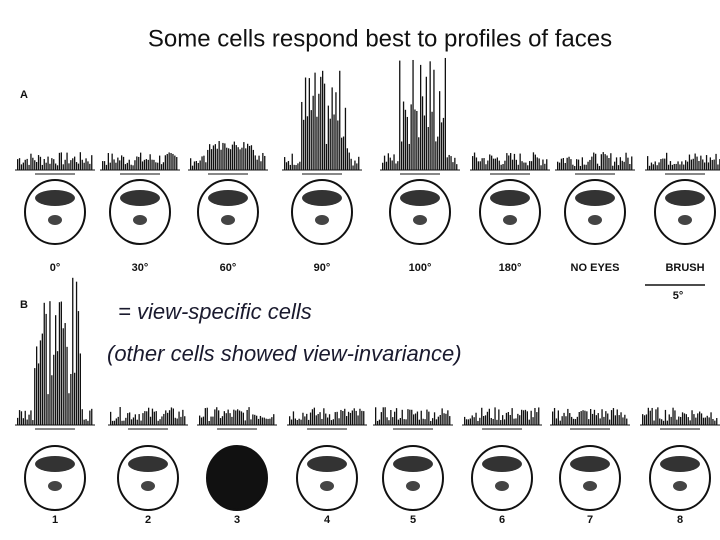 This screenshot has width=720, height=540. Describe the element at coordinates (237, 520) in the screenshot. I see `condition-label: 3` at that location.